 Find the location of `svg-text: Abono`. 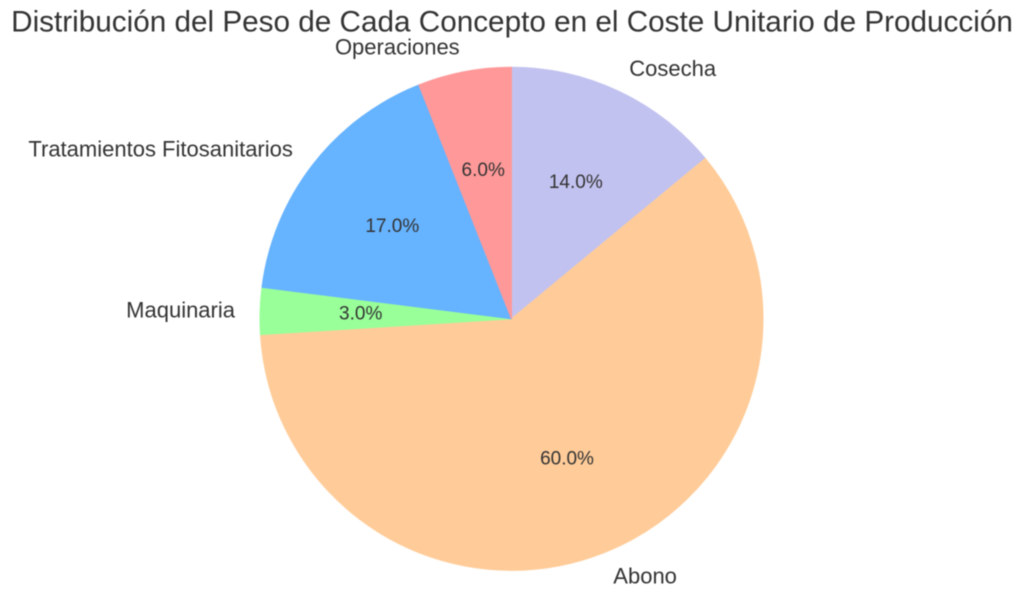

svg-text: Abono is located at coordinates (645, 576).